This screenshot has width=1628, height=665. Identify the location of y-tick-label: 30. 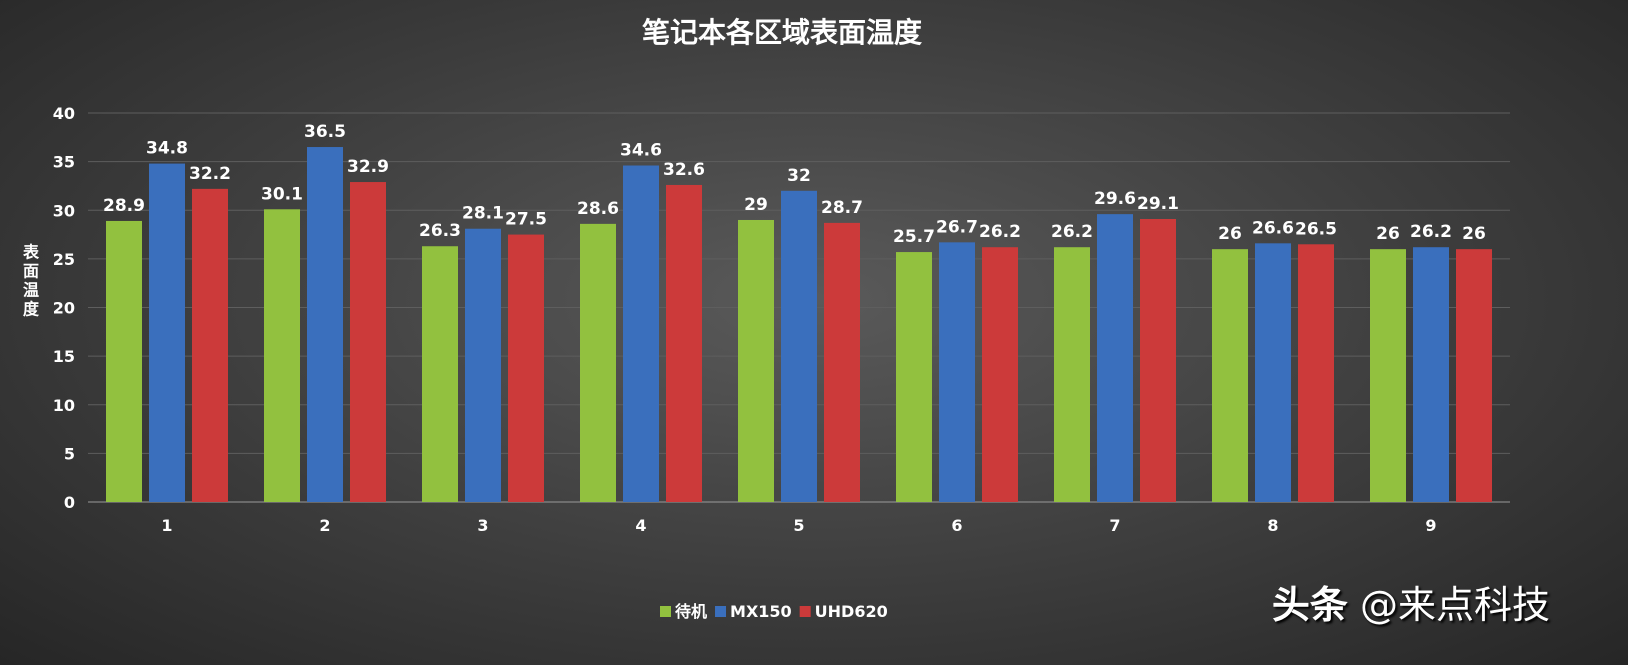
(64, 210).